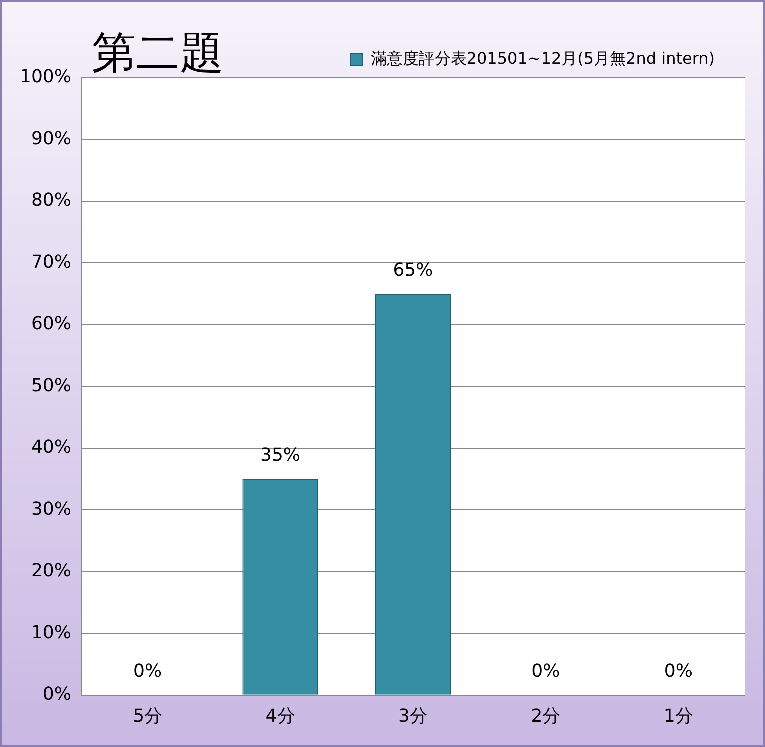  Describe the element at coordinates (543, 58) in the screenshot. I see `legend-label: 滿意度評分表201501~12月(5月無2nd intern)` at that location.